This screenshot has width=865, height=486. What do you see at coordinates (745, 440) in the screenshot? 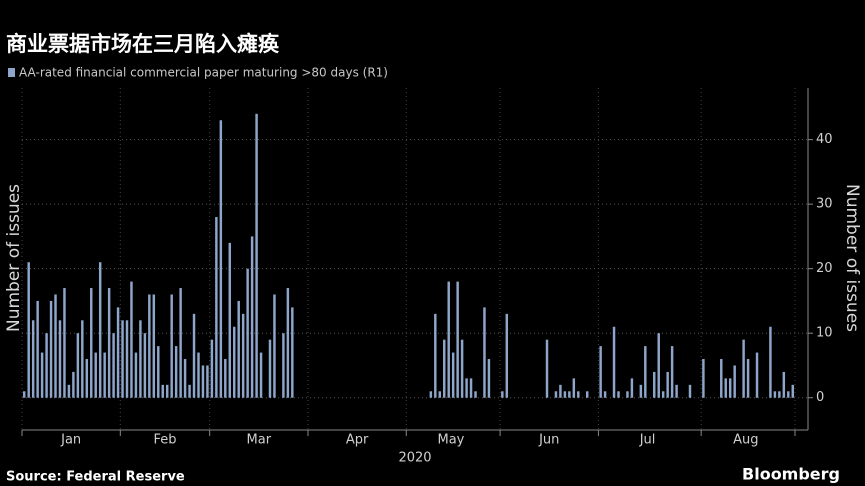
I see `x-tick-label: Aug` at bounding box center [745, 440].